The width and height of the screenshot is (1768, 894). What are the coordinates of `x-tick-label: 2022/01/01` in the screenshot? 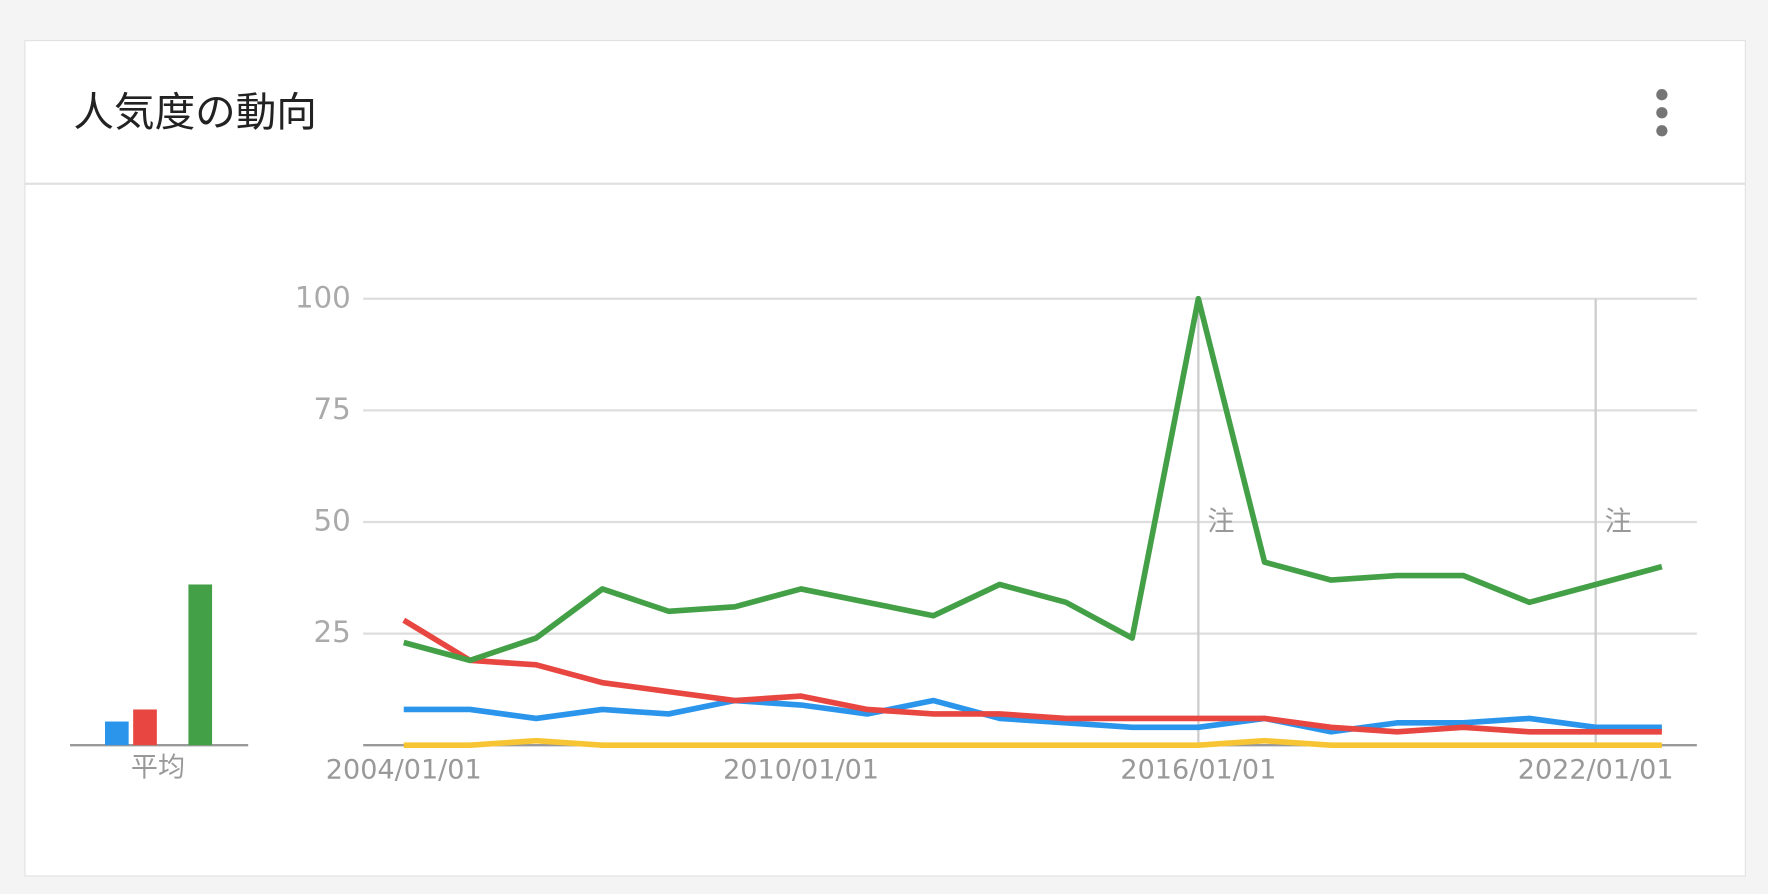 It's located at (1596, 770).